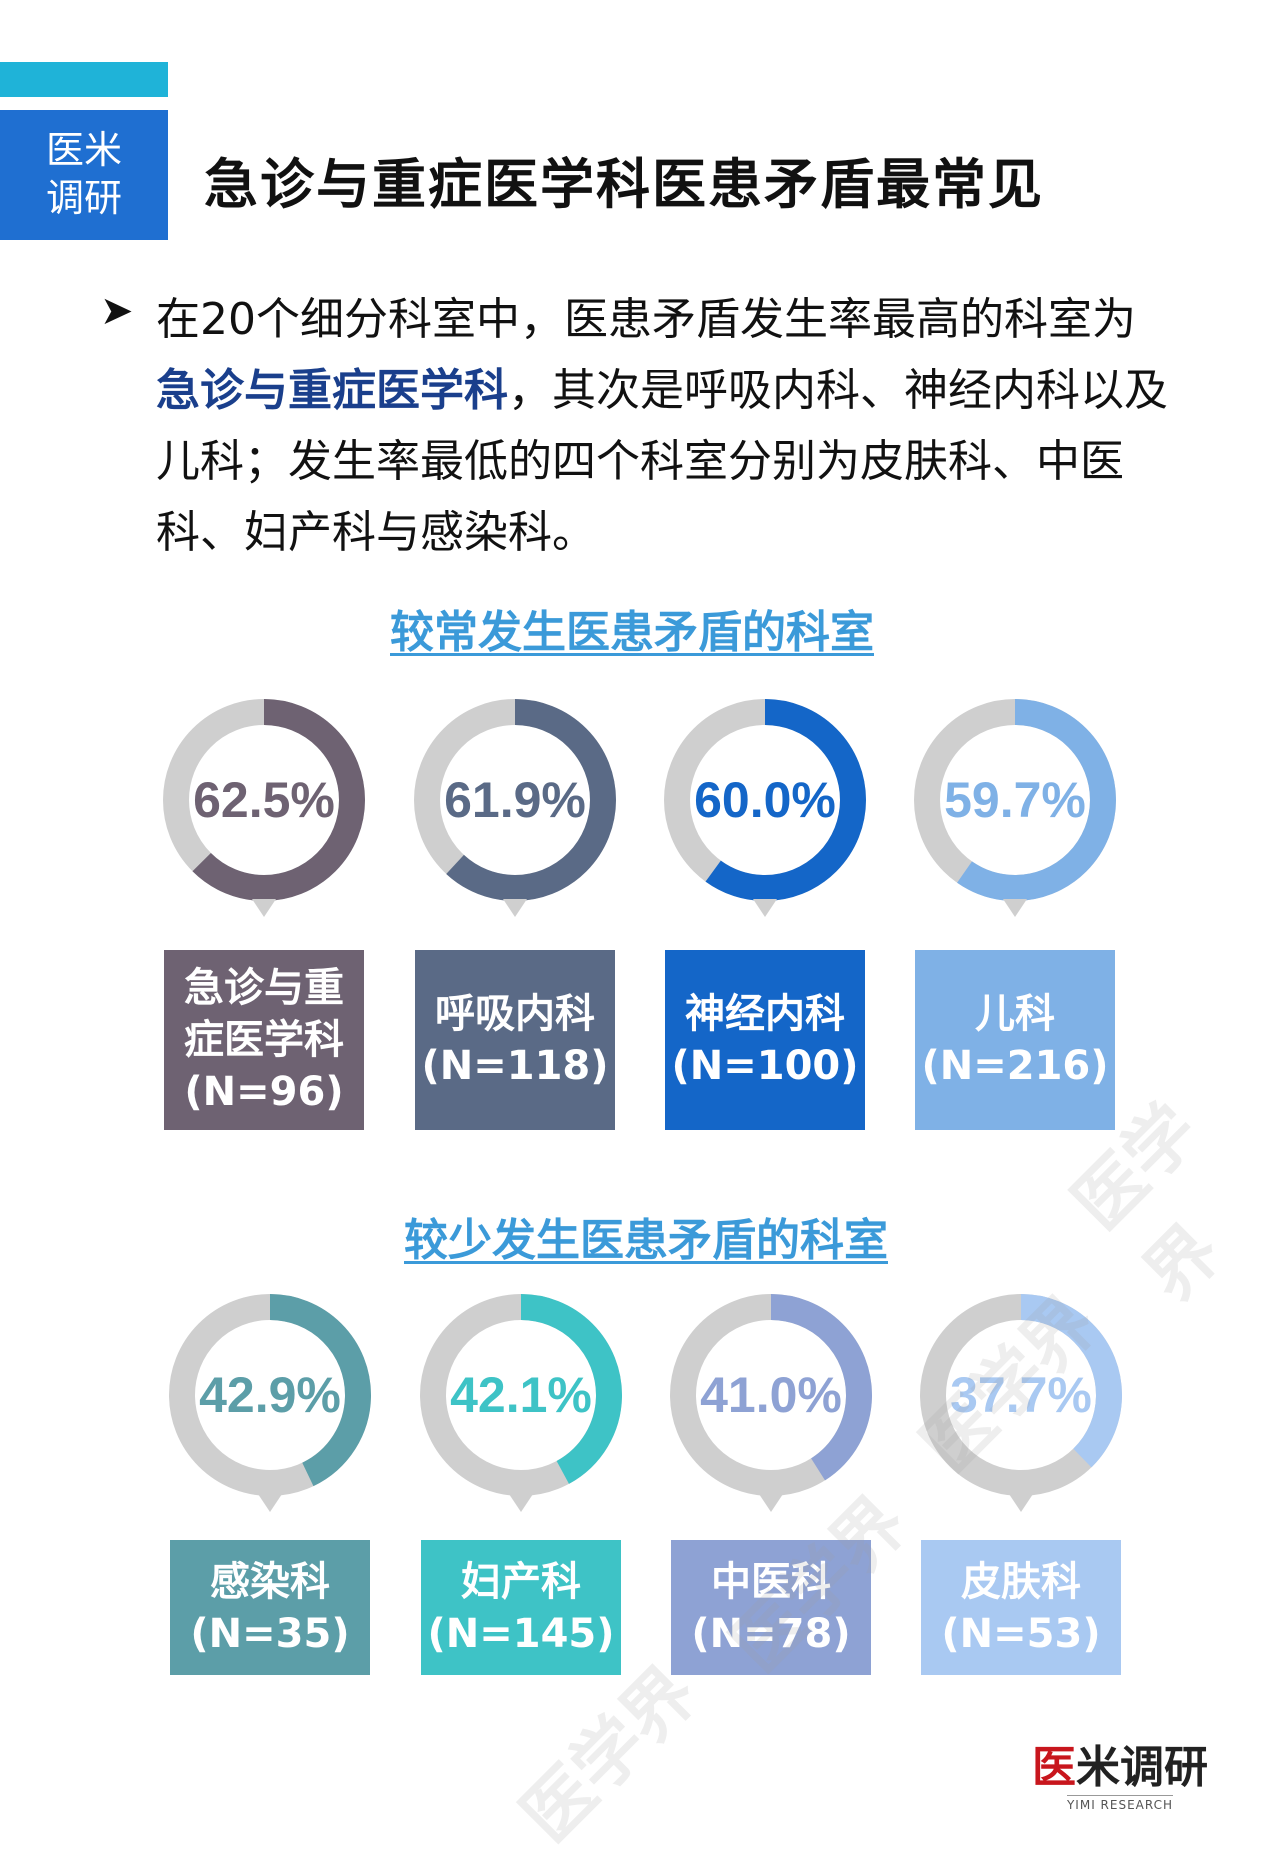 The image size is (1280, 1860). Describe the element at coordinates (771, 1633) in the screenshot. I see `department-sample-size: (N=78)` at that location.